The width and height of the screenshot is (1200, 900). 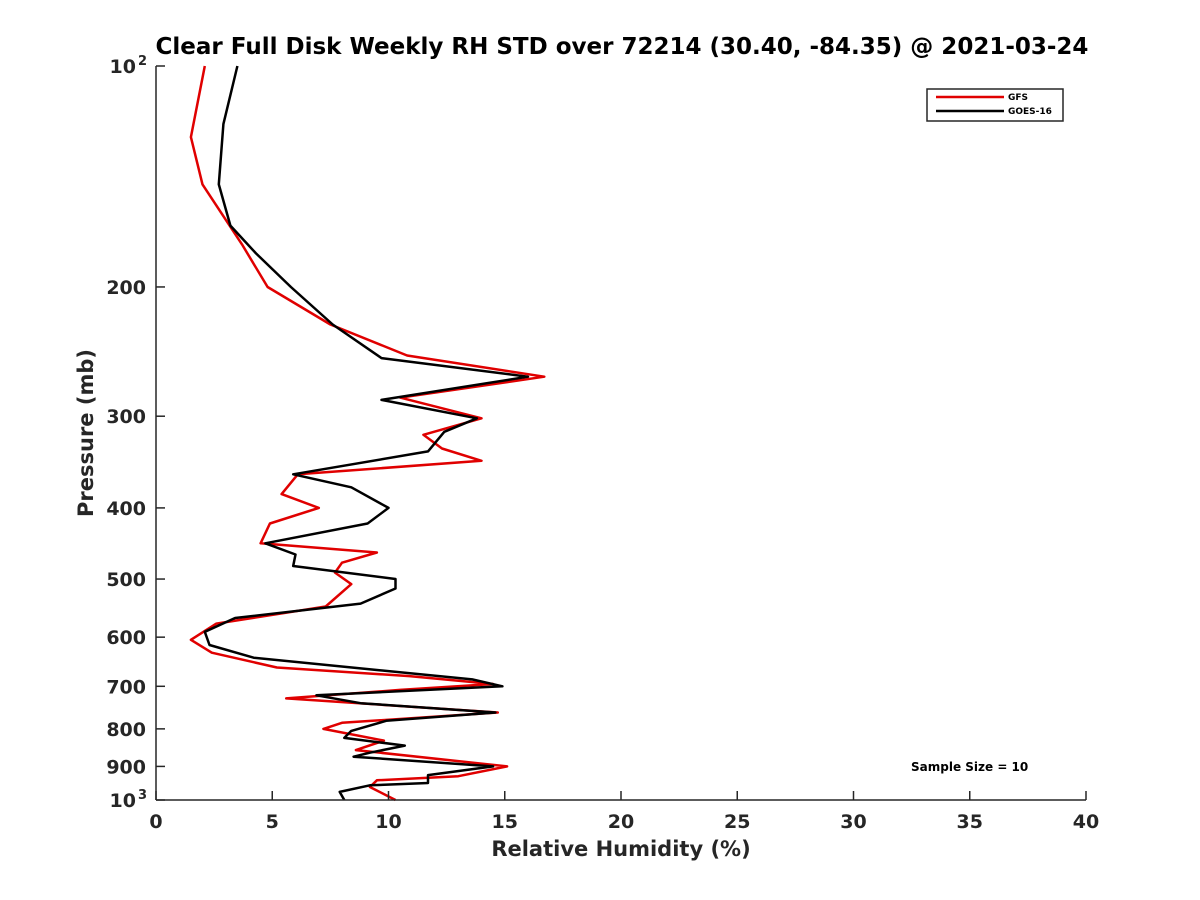 I want to click on x-tick-label: 15, so click(x=505, y=822).